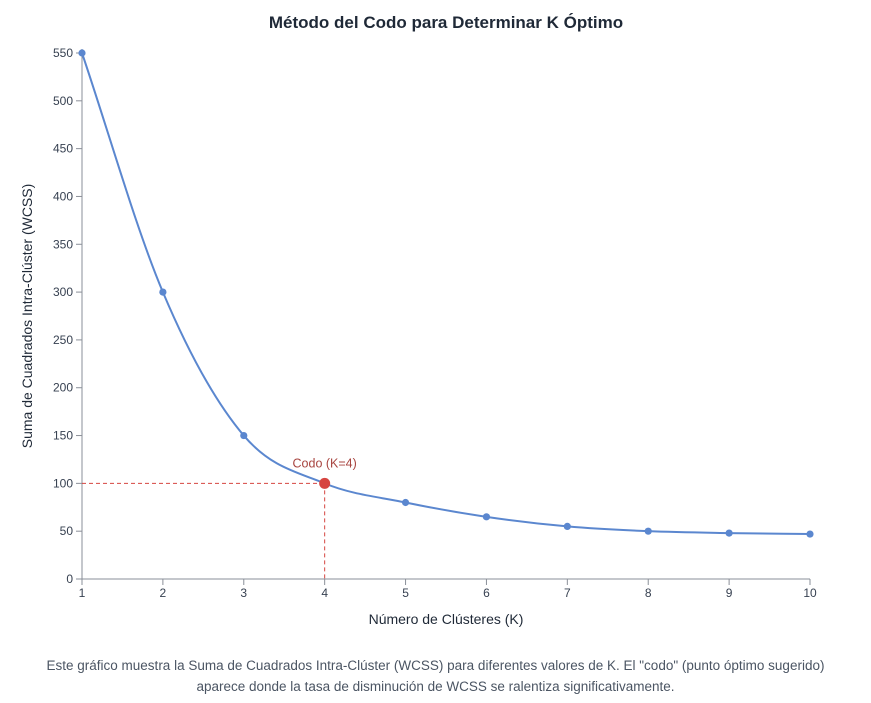  I want to click on x-tick-label: 1, so click(82, 593).